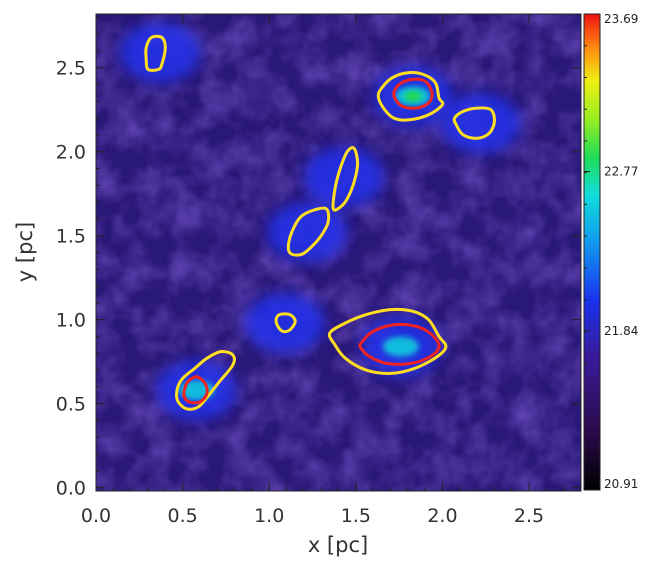  What do you see at coordinates (621, 484) in the screenshot?
I see `colorbar-tick-label: 20.91` at bounding box center [621, 484].